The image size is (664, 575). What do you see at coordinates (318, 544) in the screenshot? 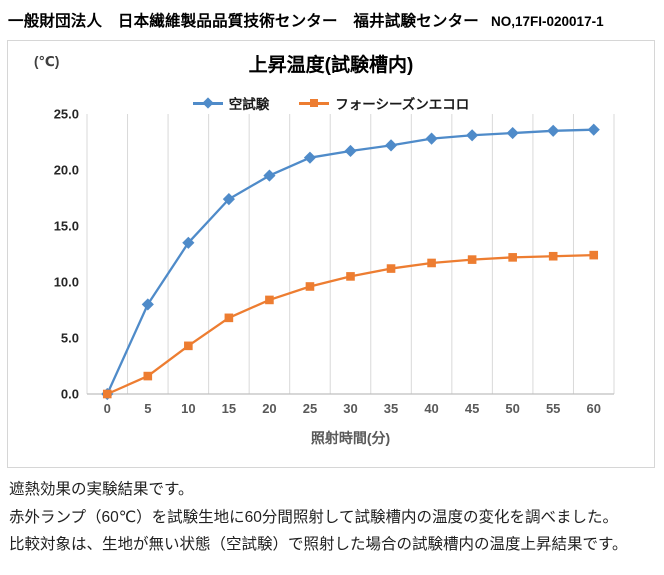
I see `note-line: 比較対象は、生地が無い状態（空試験）で照射した場合の試験槽内の温度上昇結果です。` at bounding box center [318, 544].